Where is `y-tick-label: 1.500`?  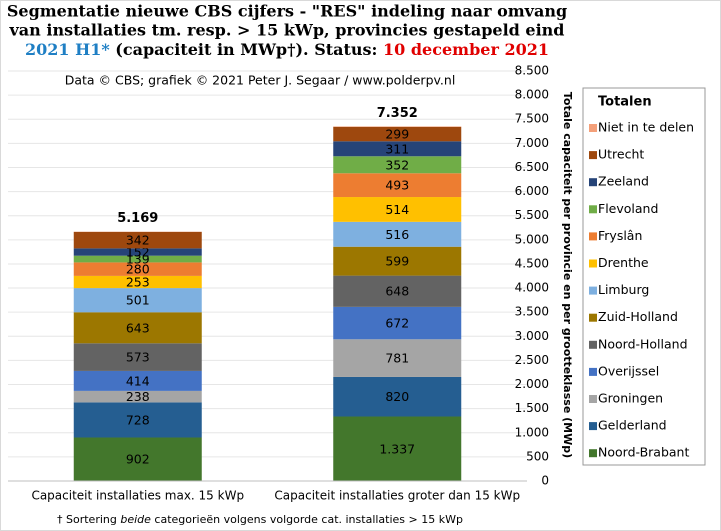
y-tick-label: 1.500 is located at coordinates (532, 408).